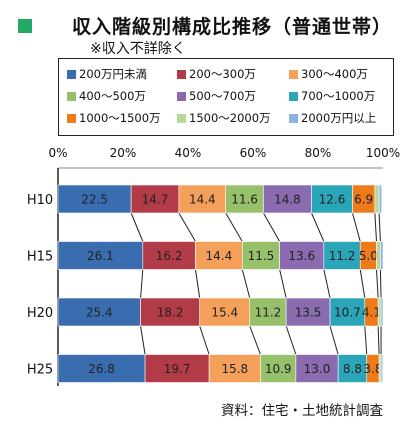 The image size is (417, 424). I want to click on data-label: 26.1, so click(100, 256).